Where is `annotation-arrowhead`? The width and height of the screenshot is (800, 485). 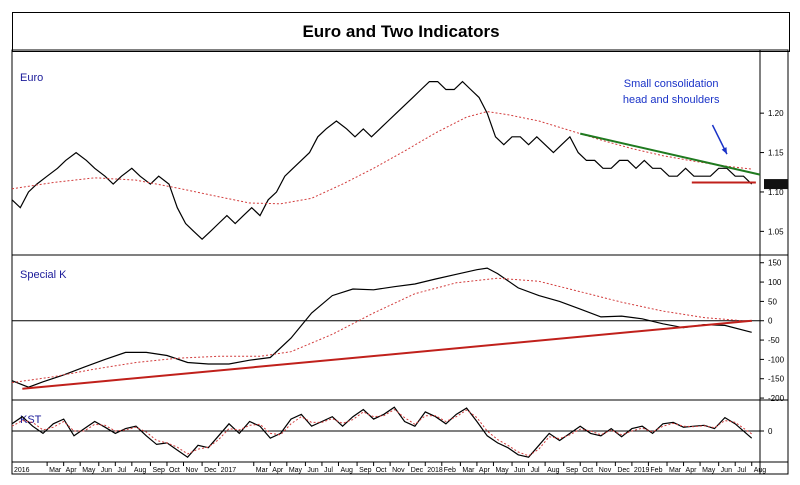 annotation-arrowhead is located at coordinates (724, 151).